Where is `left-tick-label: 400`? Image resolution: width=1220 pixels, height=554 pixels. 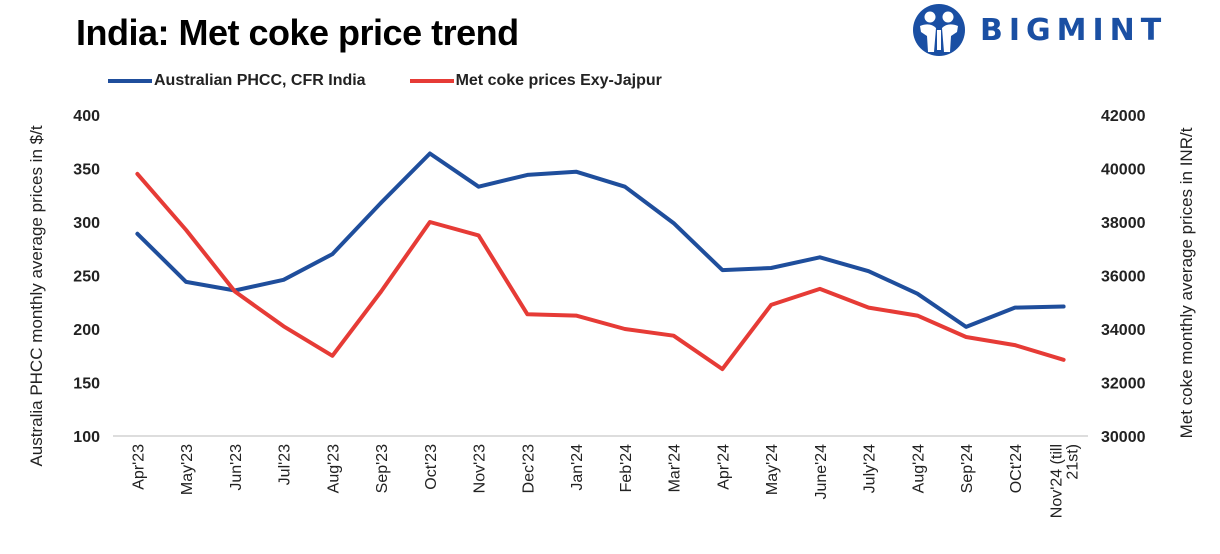
left-tick-label: 400 is located at coordinates (86, 116).